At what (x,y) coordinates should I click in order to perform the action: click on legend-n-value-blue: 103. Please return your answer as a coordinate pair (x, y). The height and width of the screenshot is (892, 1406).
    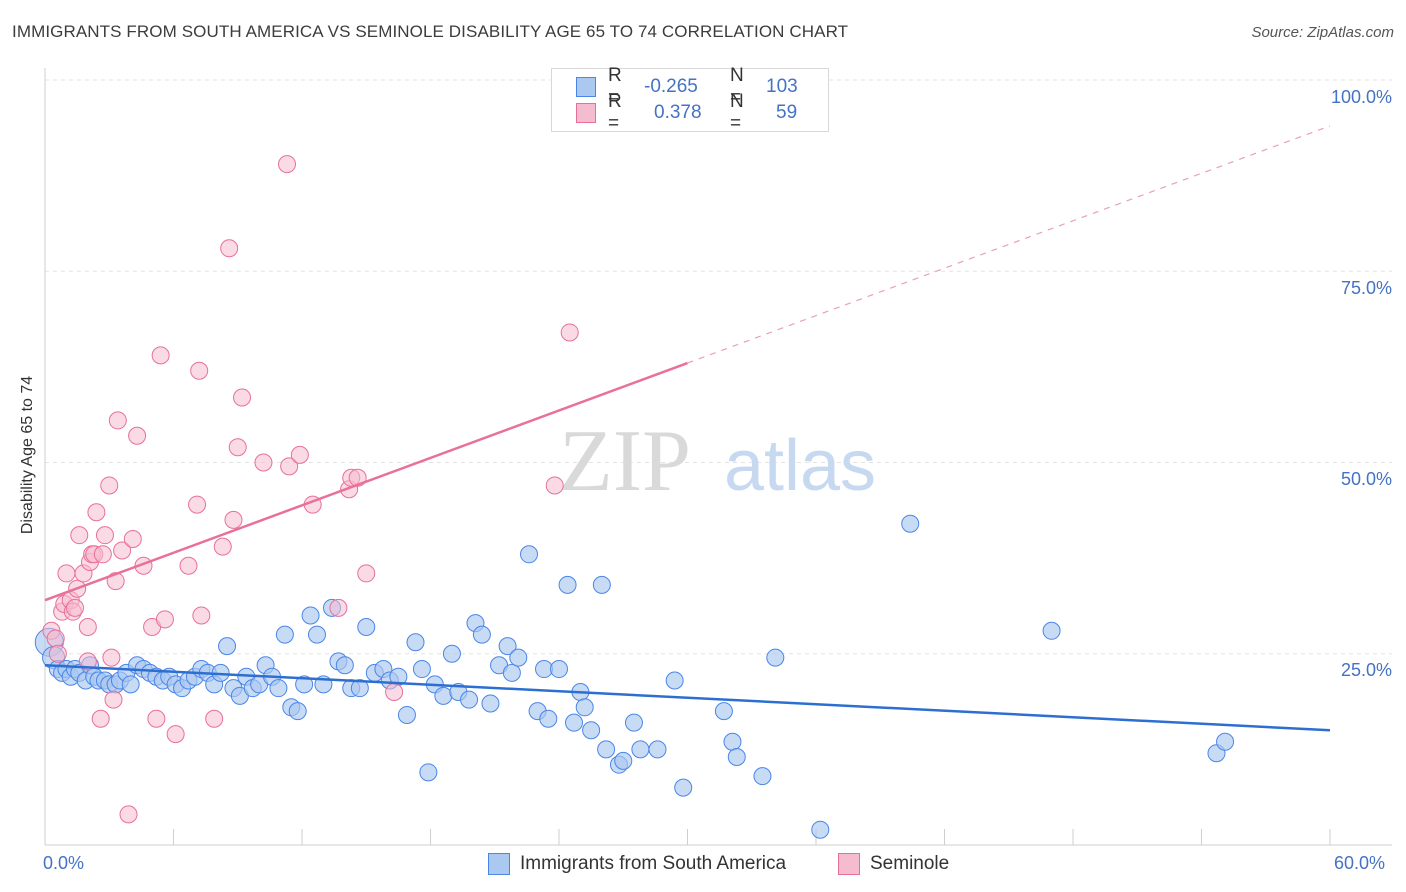
    Looking at the image, I should click on (782, 86).